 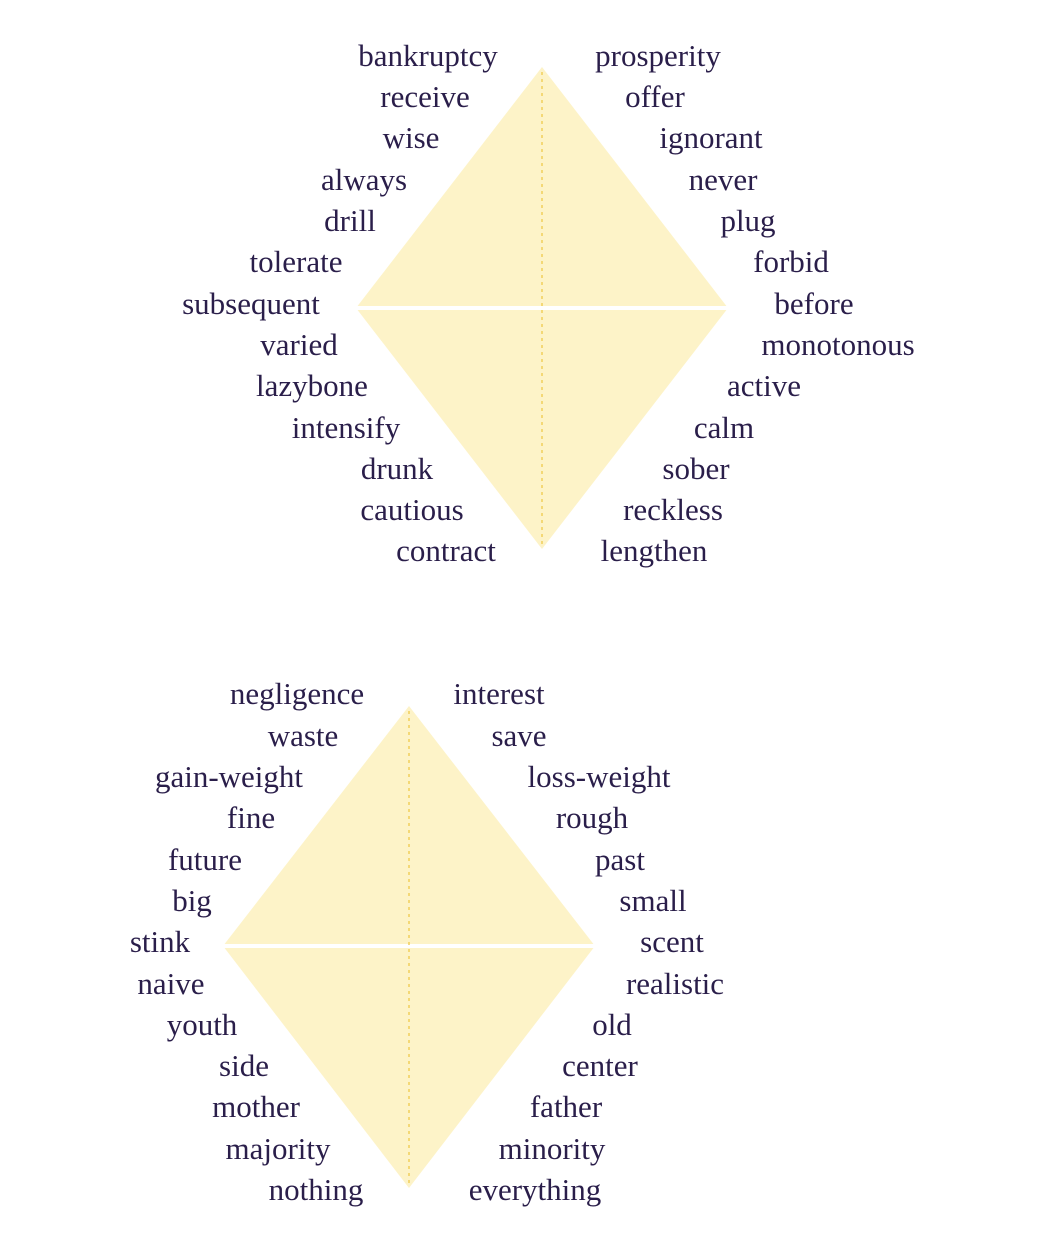 I want to click on word-forbid: forbid, so click(x=791, y=261).